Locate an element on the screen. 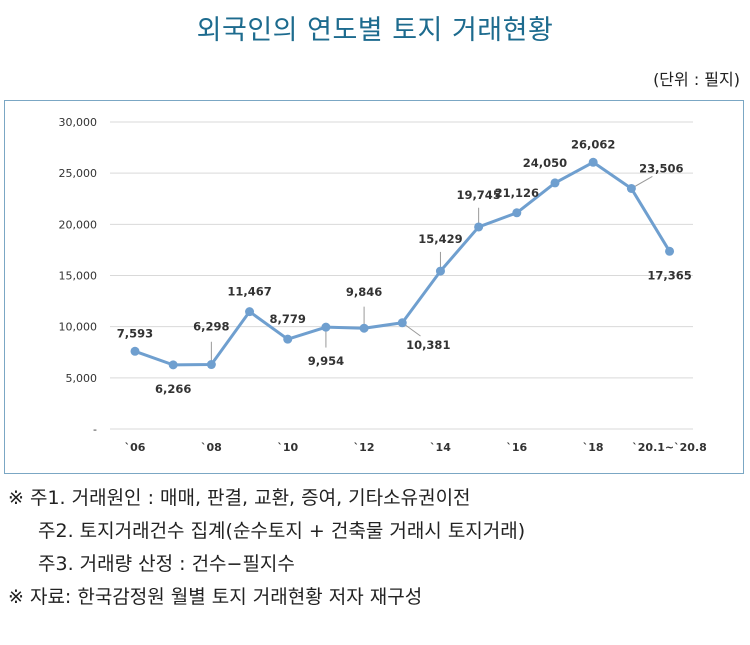  note-line: ※ 주1. 거래원인 : 매매, 판결, 교환, 증여, 기타소유권이전 is located at coordinates (239, 498).